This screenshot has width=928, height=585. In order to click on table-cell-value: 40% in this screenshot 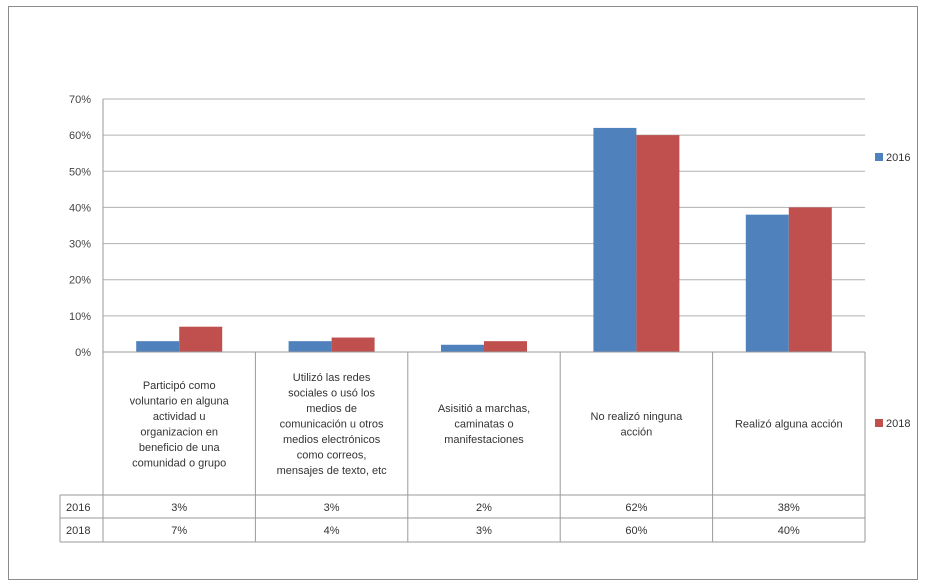, I will do `click(789, 531)`.